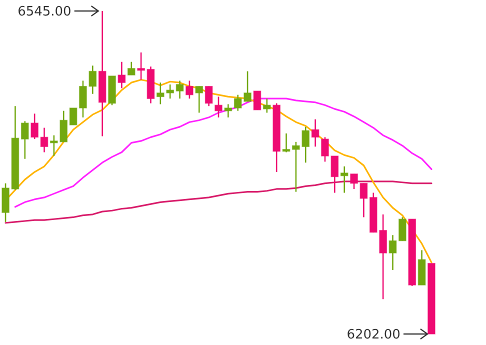 Image resolution: width=486 pixels, height=345 pixels. What do you see at coordinates (373, 335) in the screenshot?
I see `annotation: 6202.00` at bounding box center [373, 335].